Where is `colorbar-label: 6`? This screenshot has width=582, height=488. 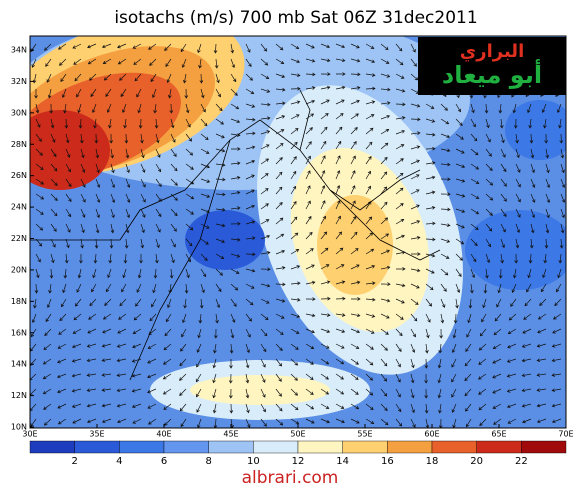 colorbar-label: 6 is located at coordinates (164, 461).